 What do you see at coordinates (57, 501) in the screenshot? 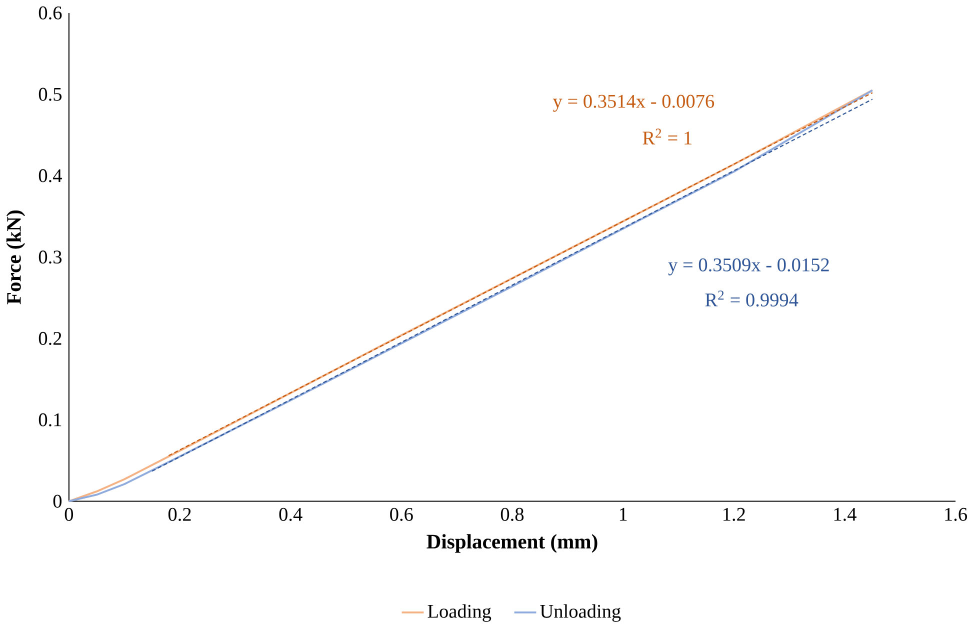
I see `y-tick-label: 0` at bounding box center [57, 501].